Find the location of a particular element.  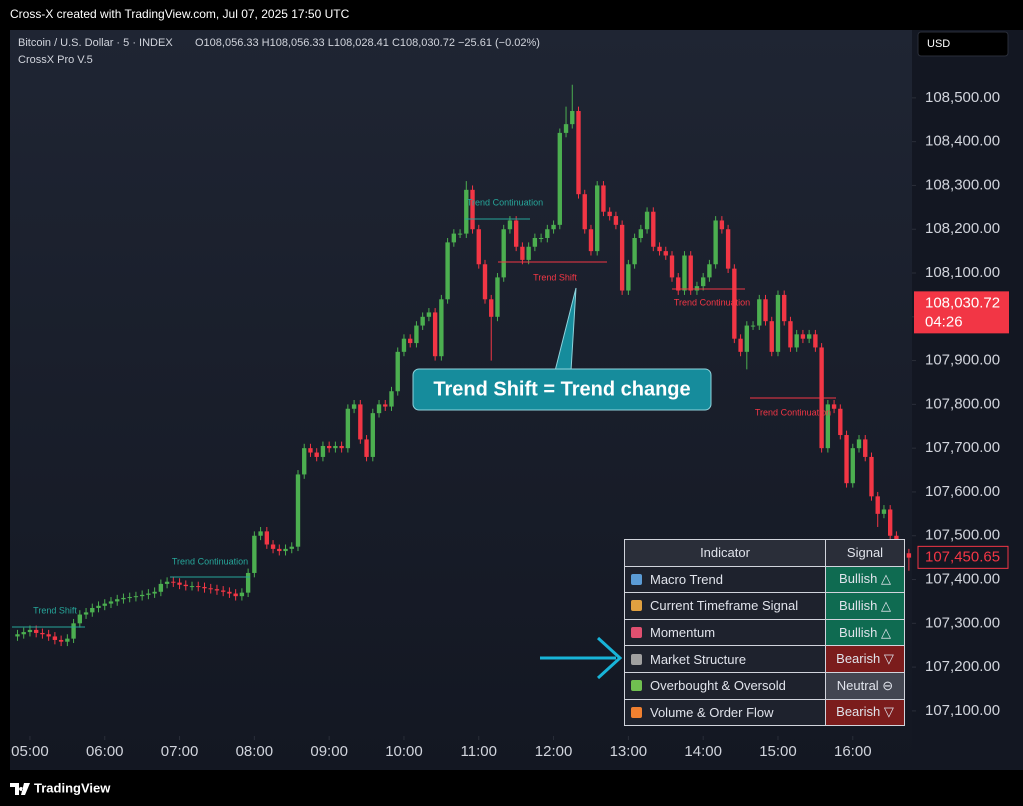

y-tick-label: 108,200.00 is located at coordinates (962, 228).